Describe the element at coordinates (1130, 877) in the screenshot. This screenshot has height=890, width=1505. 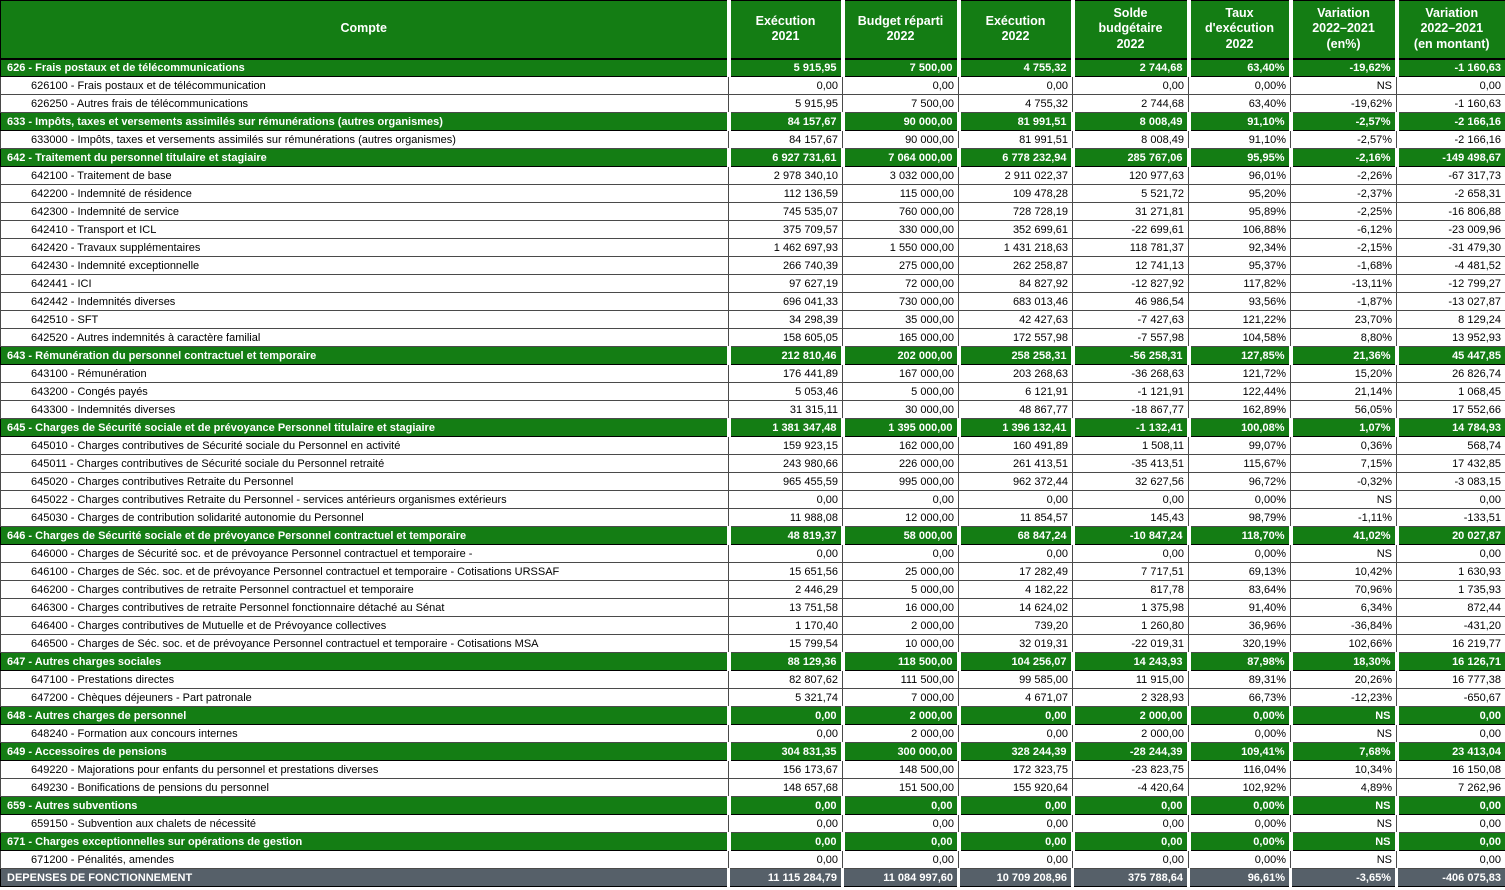
I see `total-value-cell: 375 788,64` at that location.